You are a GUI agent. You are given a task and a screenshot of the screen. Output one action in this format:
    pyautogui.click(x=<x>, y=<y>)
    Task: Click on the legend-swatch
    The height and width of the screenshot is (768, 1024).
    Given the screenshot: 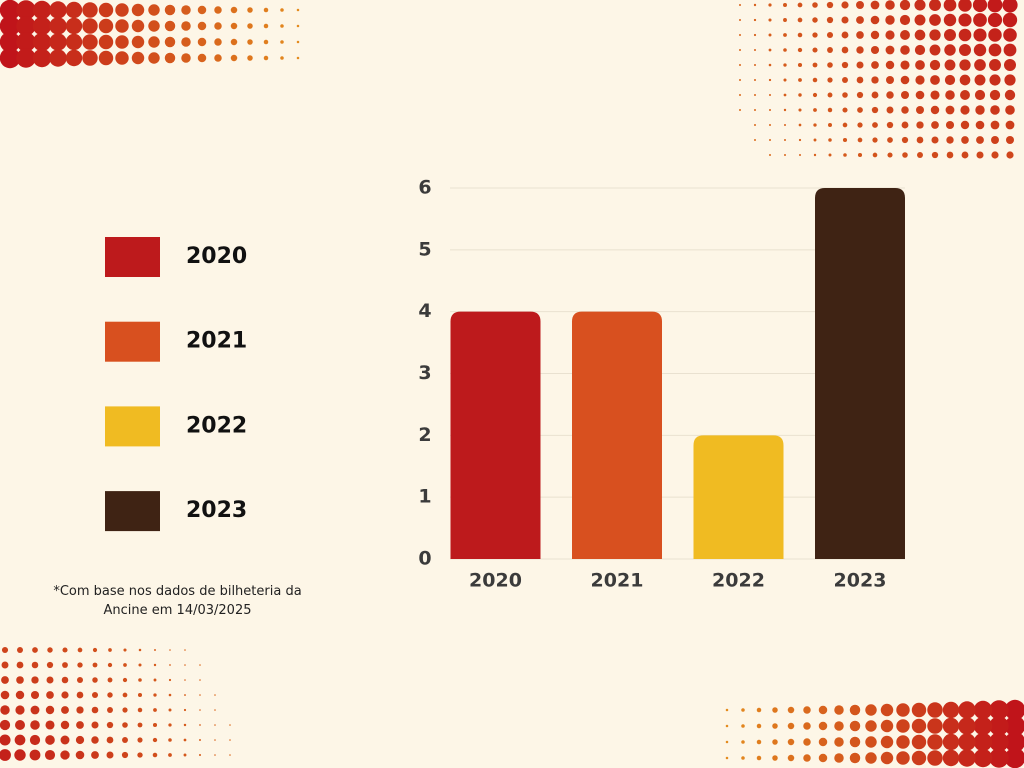 What is the action you would take?
    pyautogui.click(x=132, y=257)
    